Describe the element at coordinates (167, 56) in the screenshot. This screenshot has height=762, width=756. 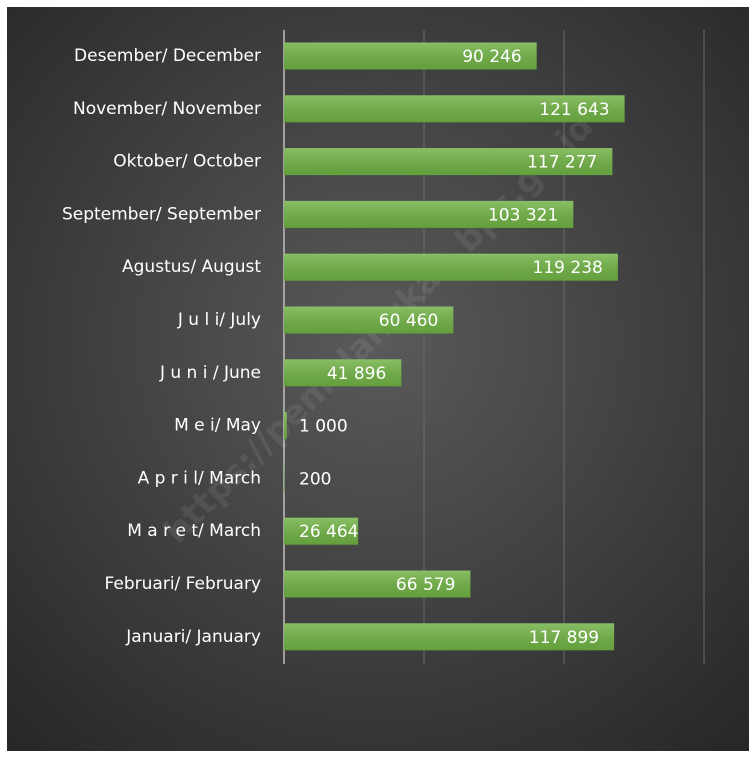
I see `y-tick-label: Desember/ December` at that location.